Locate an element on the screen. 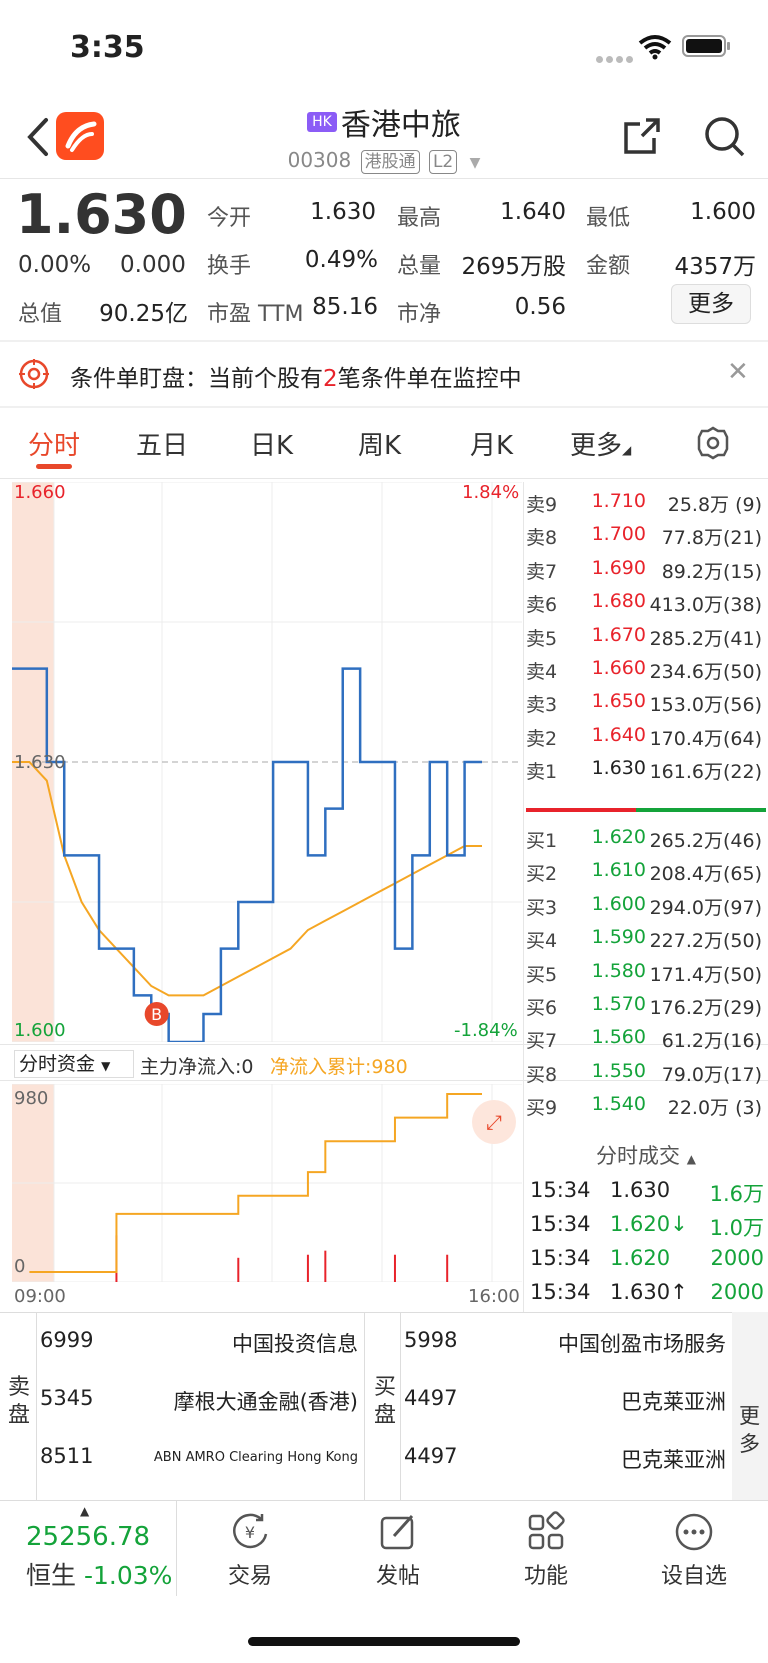  close-icon: ✕ is located at coordinates (738, 372).